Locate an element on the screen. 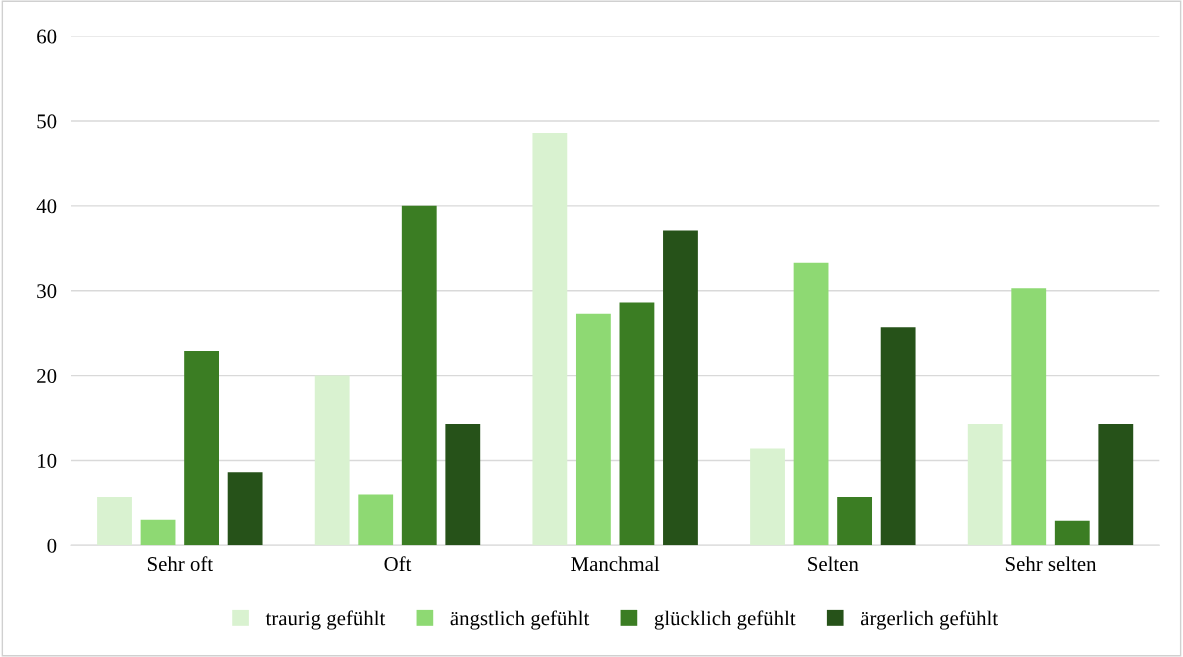 This screenshot has height=657, width=1183. y-tick-label: 30 is located at coordinates (47, 291).